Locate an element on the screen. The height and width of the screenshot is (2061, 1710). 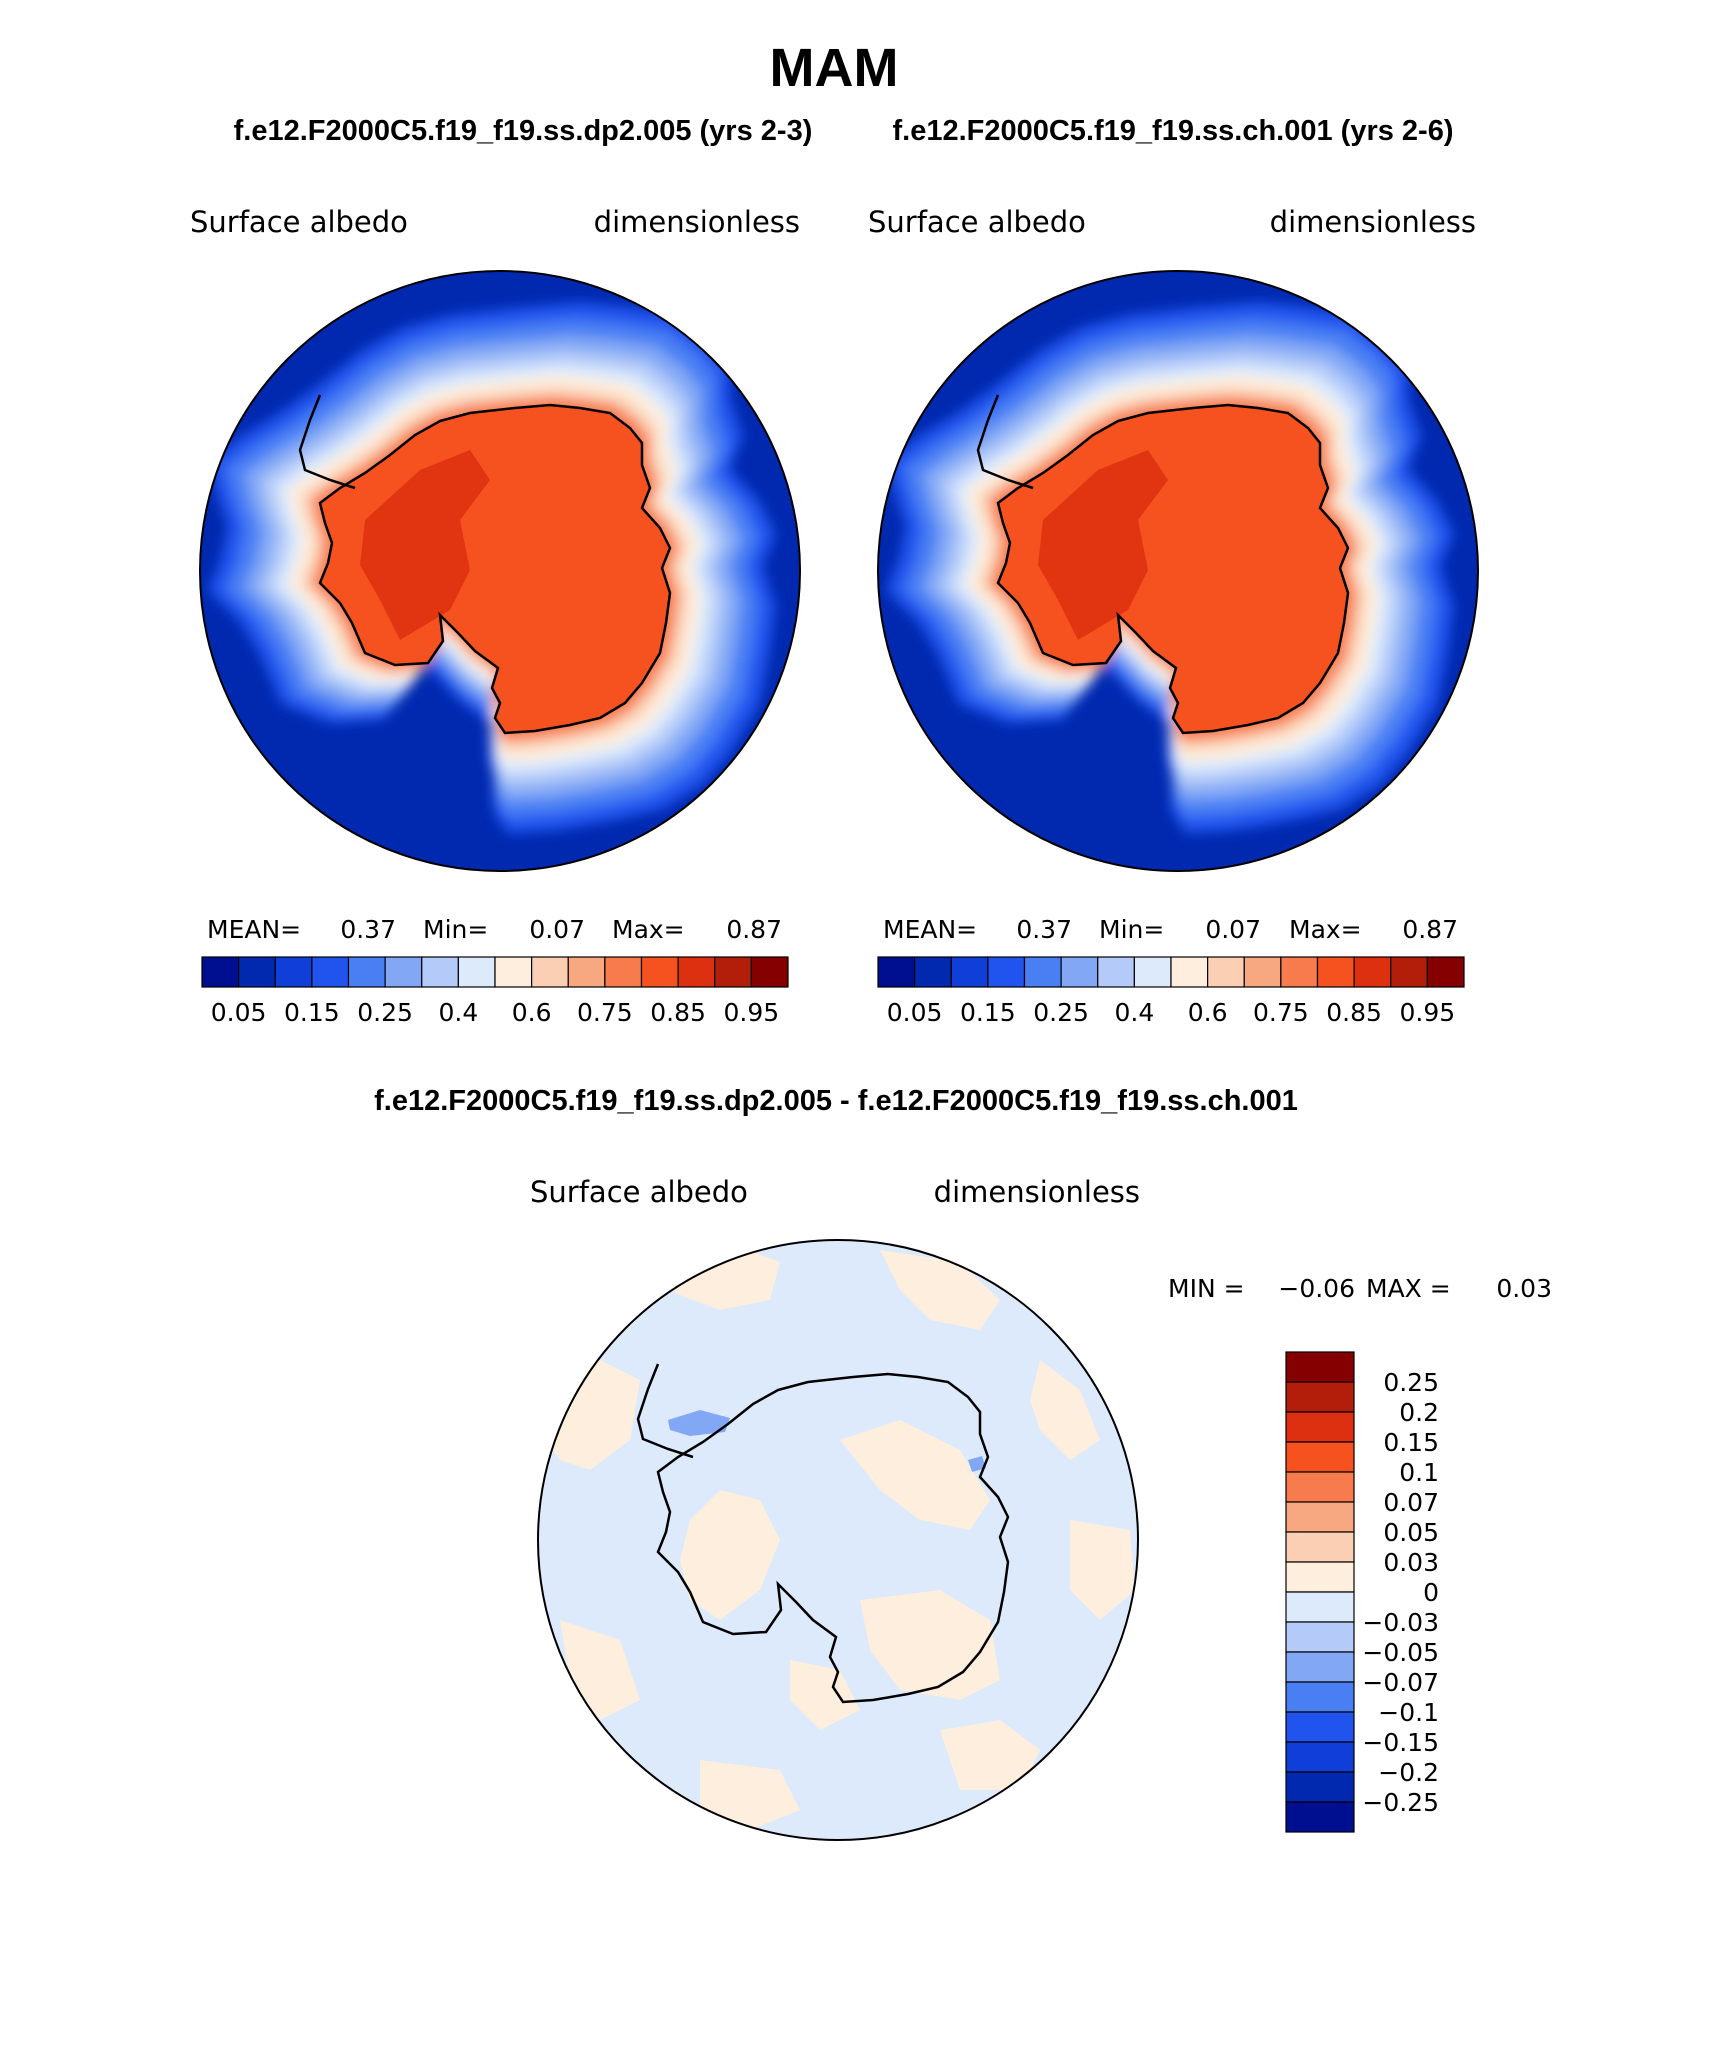
polar-map-right is located at coordinates (1178, 571).